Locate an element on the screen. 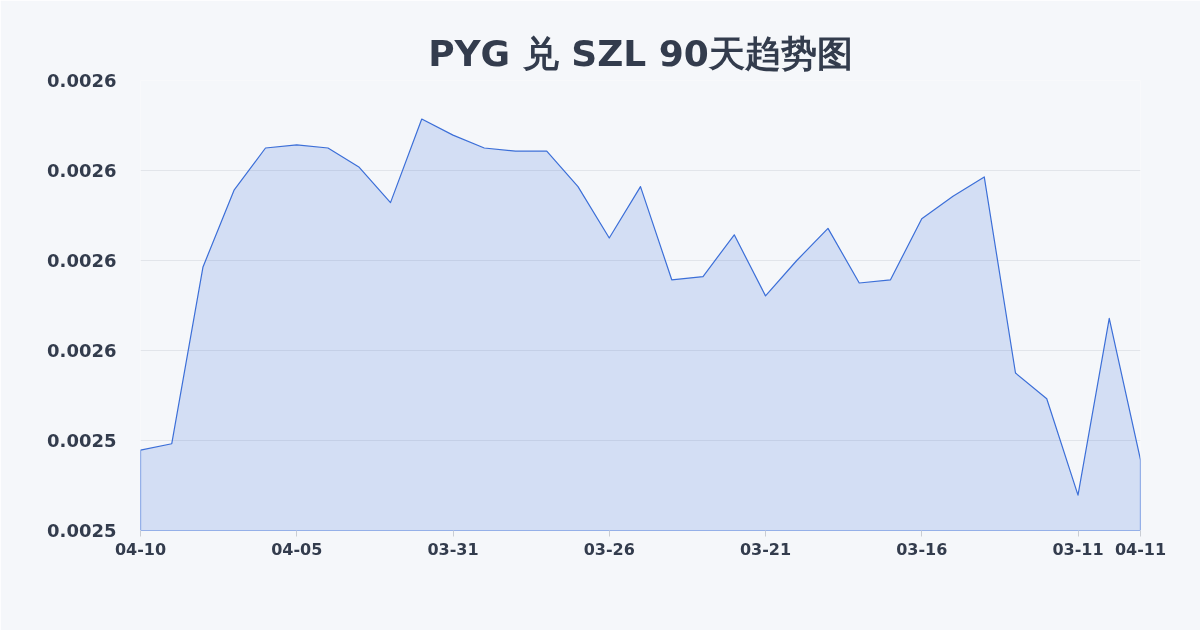 Image resolution: width=1200 pixels, height=630 pixels. x-tick-label: 04-11 is located at coordinates (1140, 549).